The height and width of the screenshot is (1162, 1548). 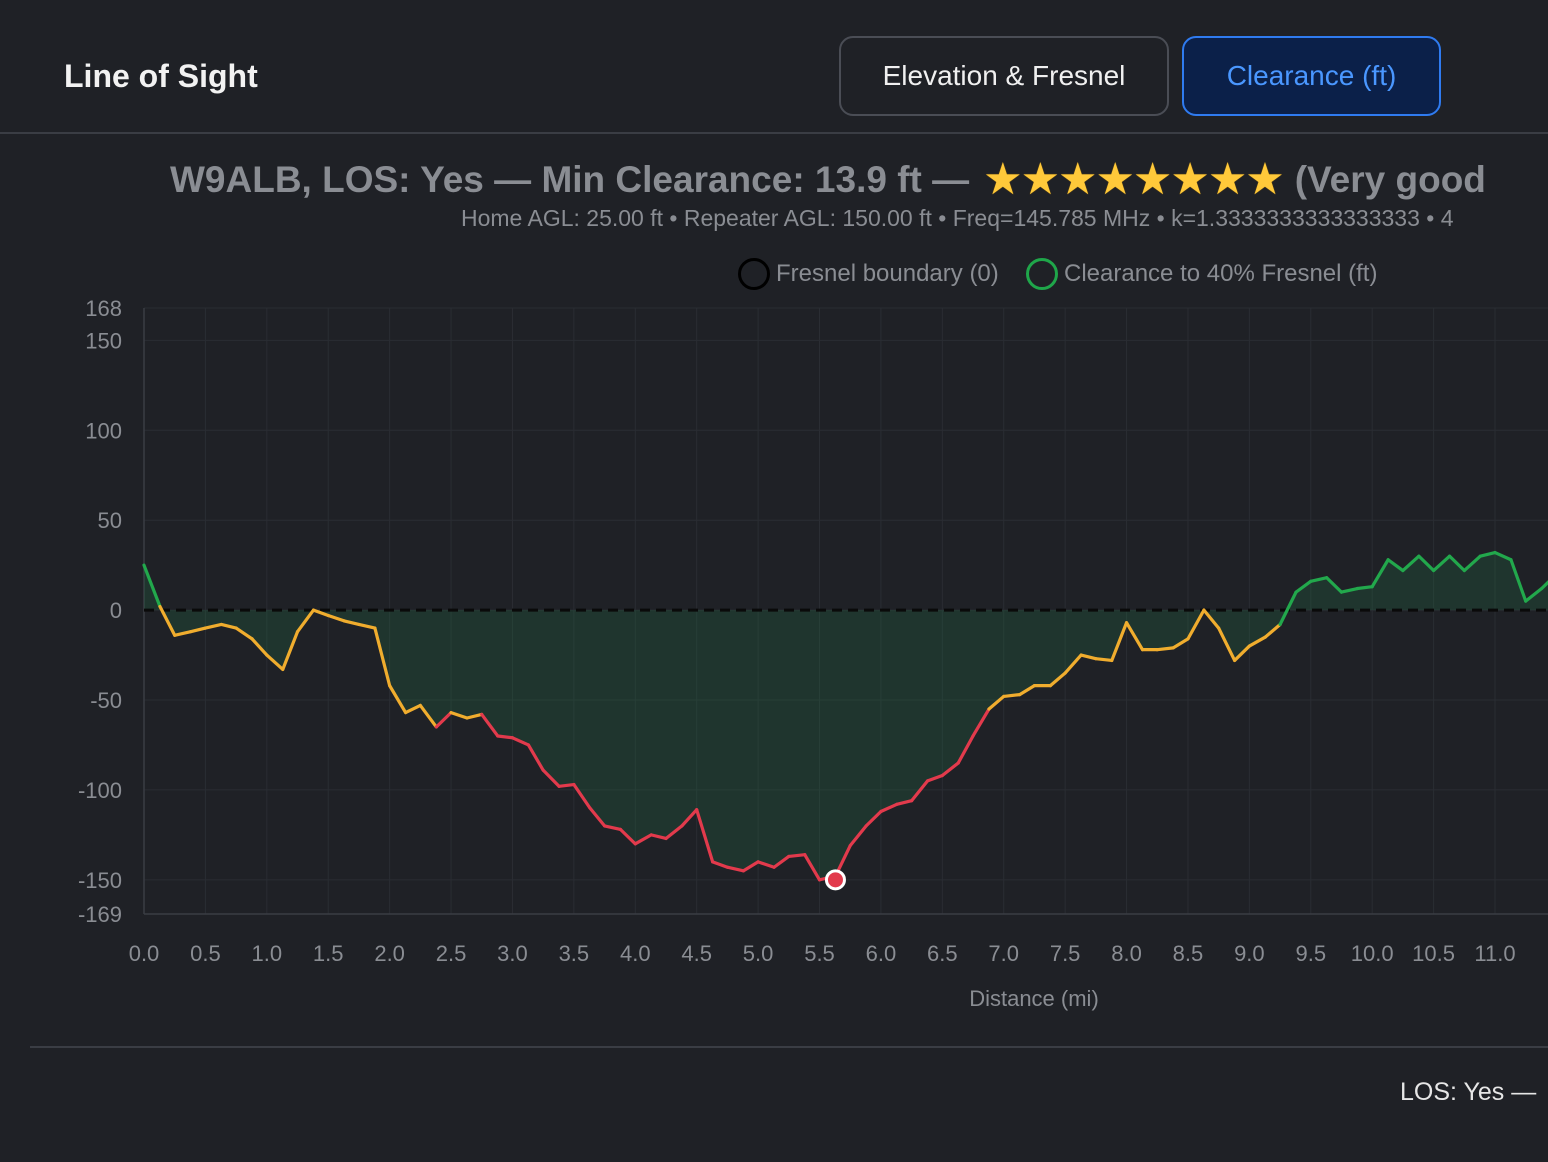 What do you see at coordinates (835, 880) in the screenshot?
I see `min-clearance-point` at bounding box center [835, 880].